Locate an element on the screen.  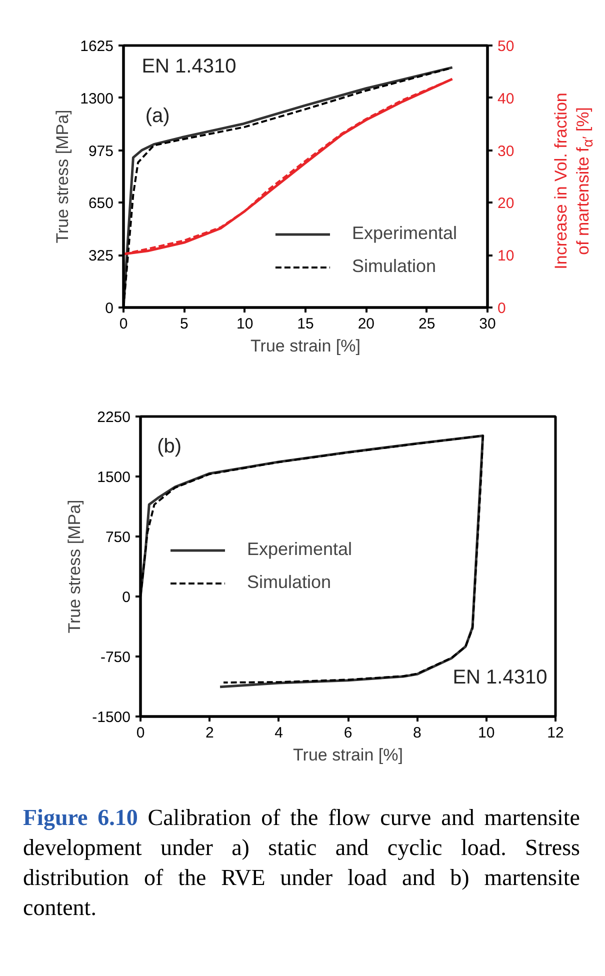
x-tick-label: 30 is located at coordinates (487, 324).